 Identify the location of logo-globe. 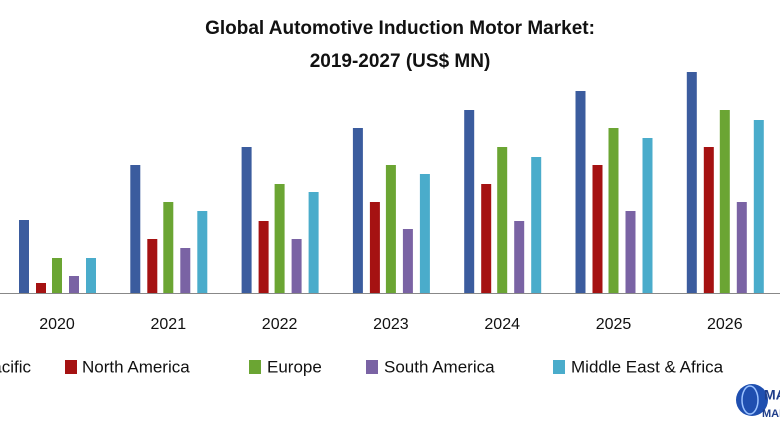
(750, 400).